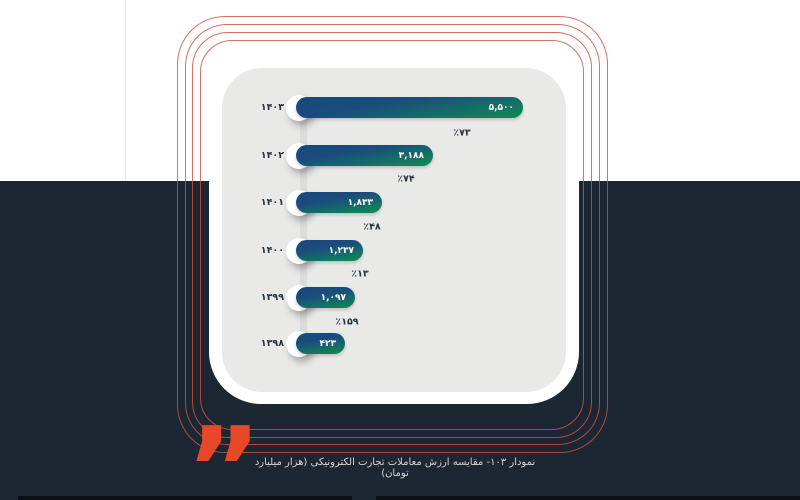 The width and height of the screenshot is (800, 500). Describe the element at coordinates (347, 322) in the screenshot. I see `growth-percent-label: ٪۱۵۹` at that location.